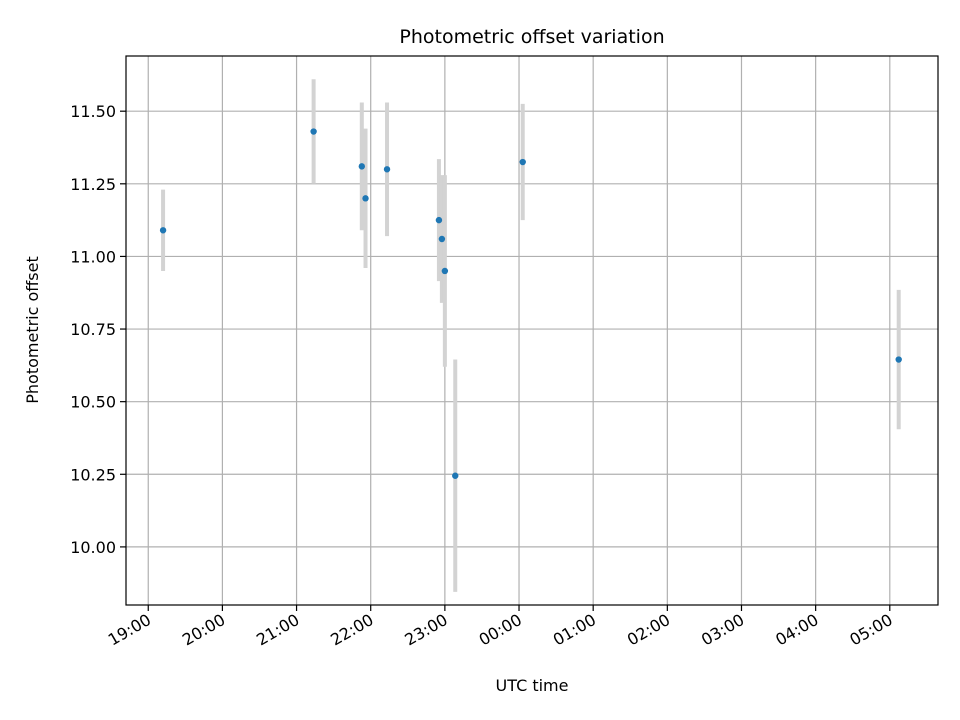  I want to click on y-tick-label: 11.50, so click(93, 111).